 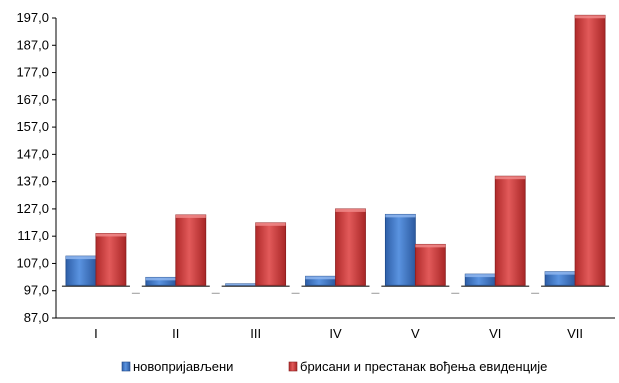 What do you see at coordinates (36, 290) in the screenshot?
I see `y-tick-label: 97,0` at bounding box center [36, 290].